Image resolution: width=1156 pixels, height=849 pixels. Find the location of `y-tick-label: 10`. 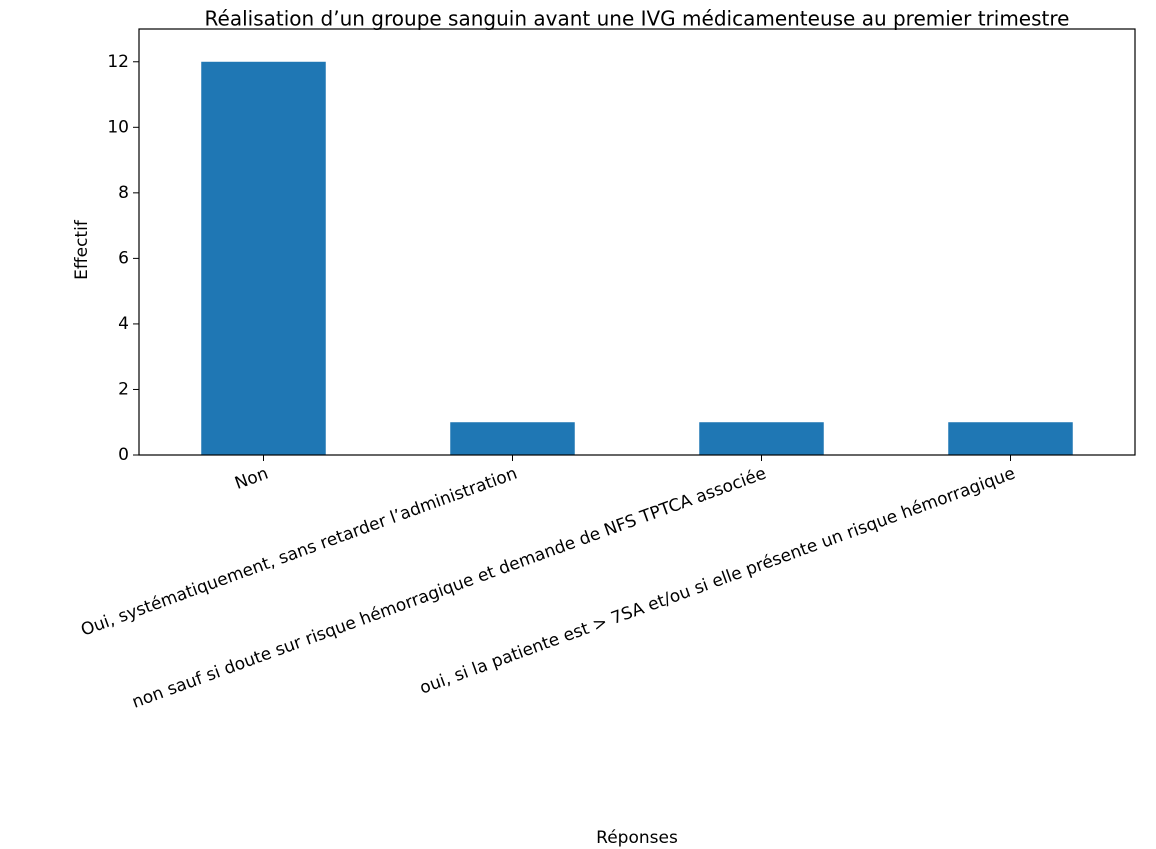

y-tick-label: 10 is located at coordinates (118, 127).